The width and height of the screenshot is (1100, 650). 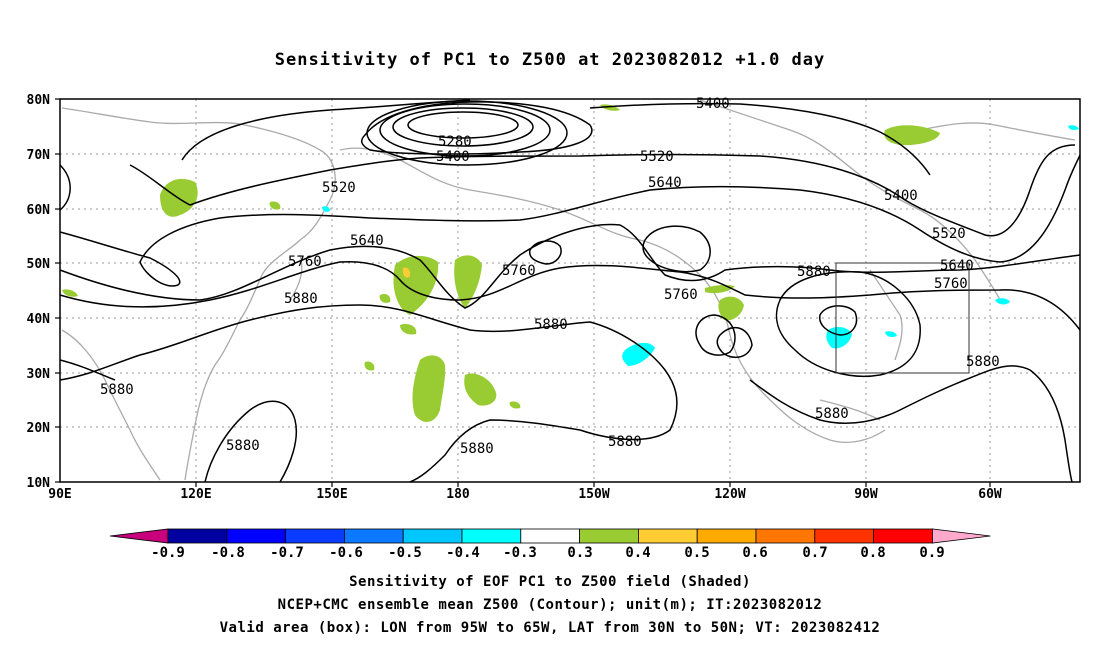 What do you see at coordinates (593, 484) in the screenshot?
I see `lon-ticks` at bounding box center [593, 484].